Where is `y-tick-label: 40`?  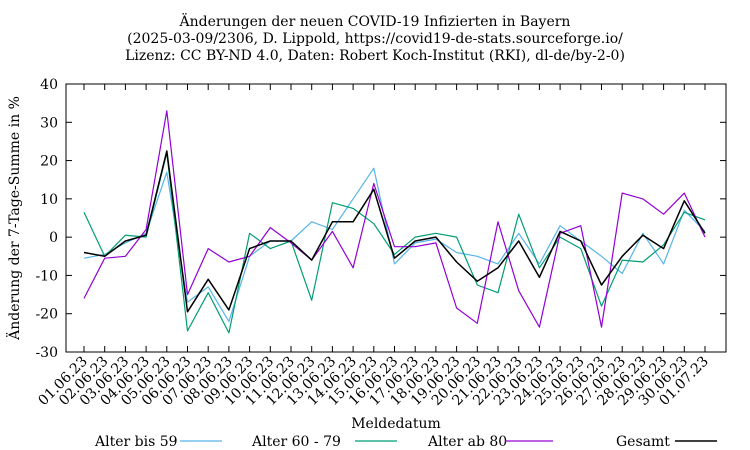
y-tick-label: 40 is located at coordinates (49, 85).